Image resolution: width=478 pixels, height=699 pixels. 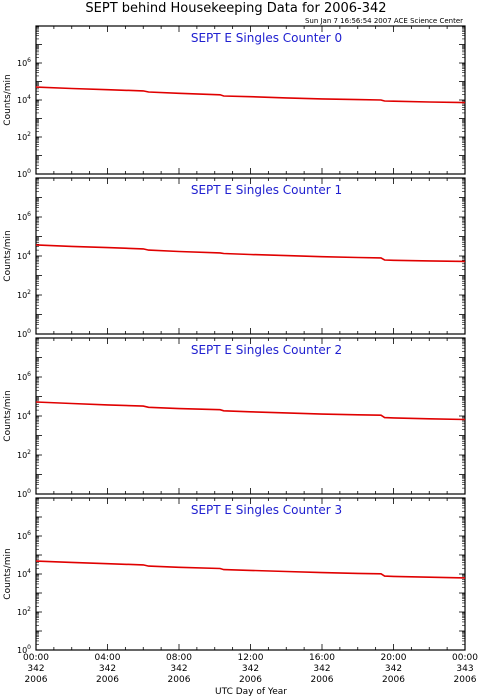 What do you see at coordinates (266, 38) in the screenshot?
I see `panel-title: SEPT E Singles Counter 0` at bounding box center [266, 38].